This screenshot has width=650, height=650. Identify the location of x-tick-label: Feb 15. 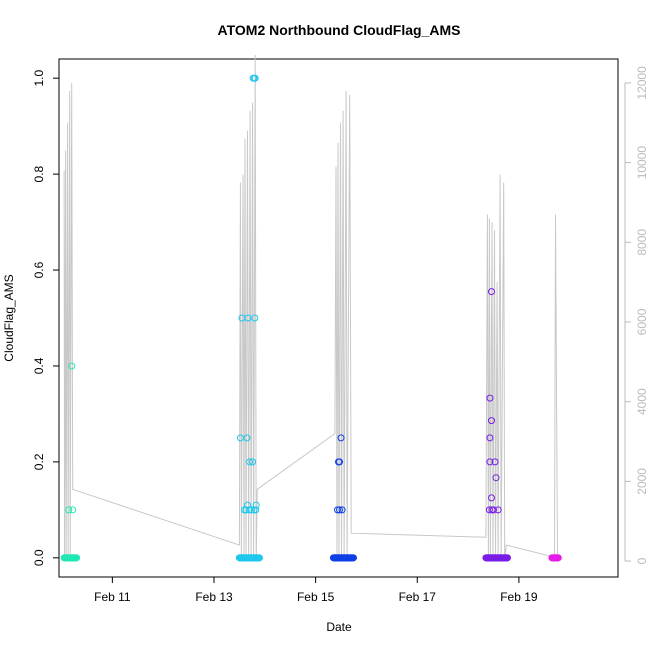
(316, 597).